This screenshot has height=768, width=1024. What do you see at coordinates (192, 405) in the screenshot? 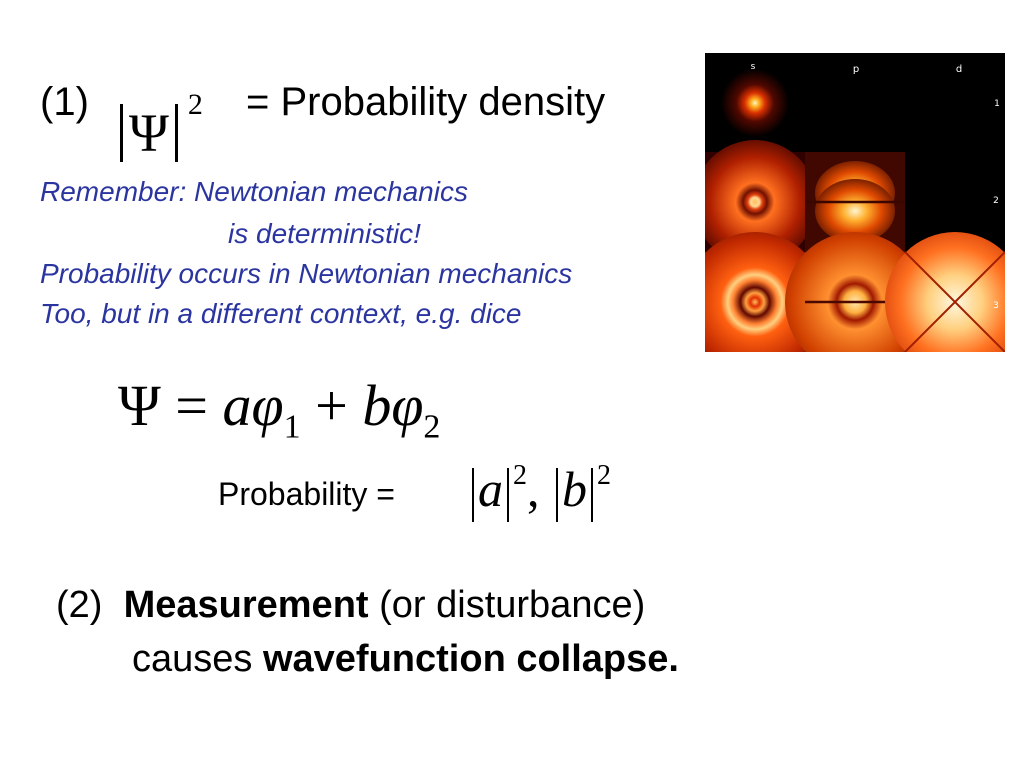
I see `equals-sign: =` at bounding box center [192, 405].